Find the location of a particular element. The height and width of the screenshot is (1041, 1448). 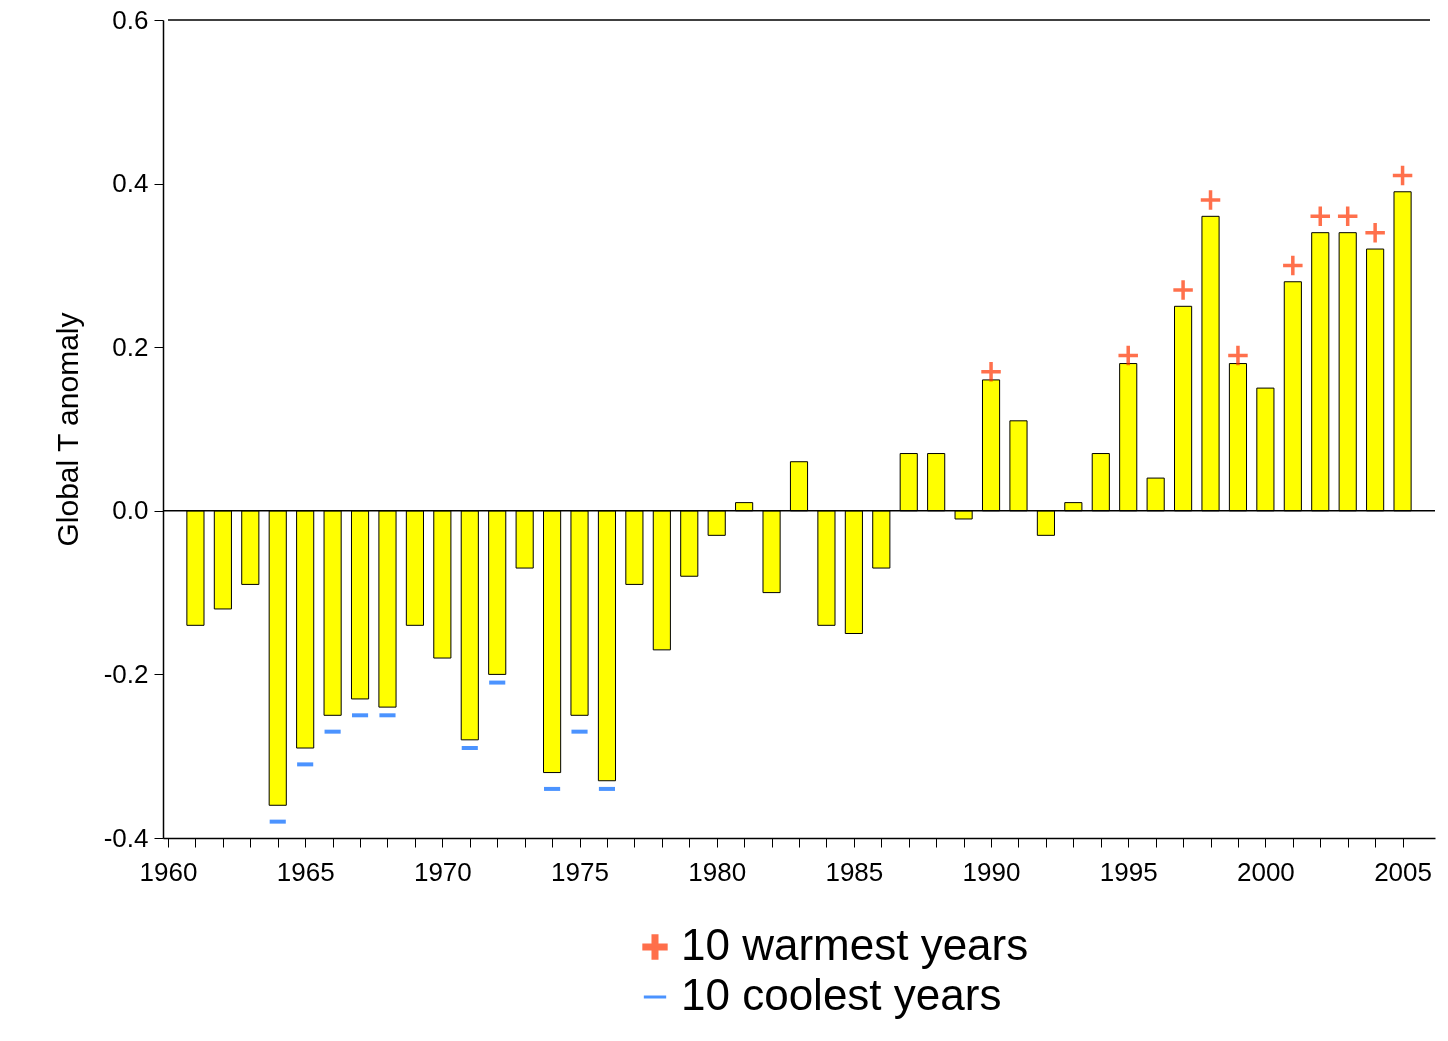

x-tick-label: 1995 is located at coordinates (1128, 871).